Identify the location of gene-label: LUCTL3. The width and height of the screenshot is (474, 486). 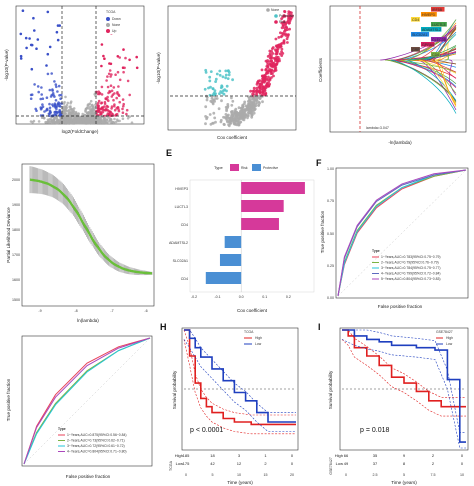
(438, 25).